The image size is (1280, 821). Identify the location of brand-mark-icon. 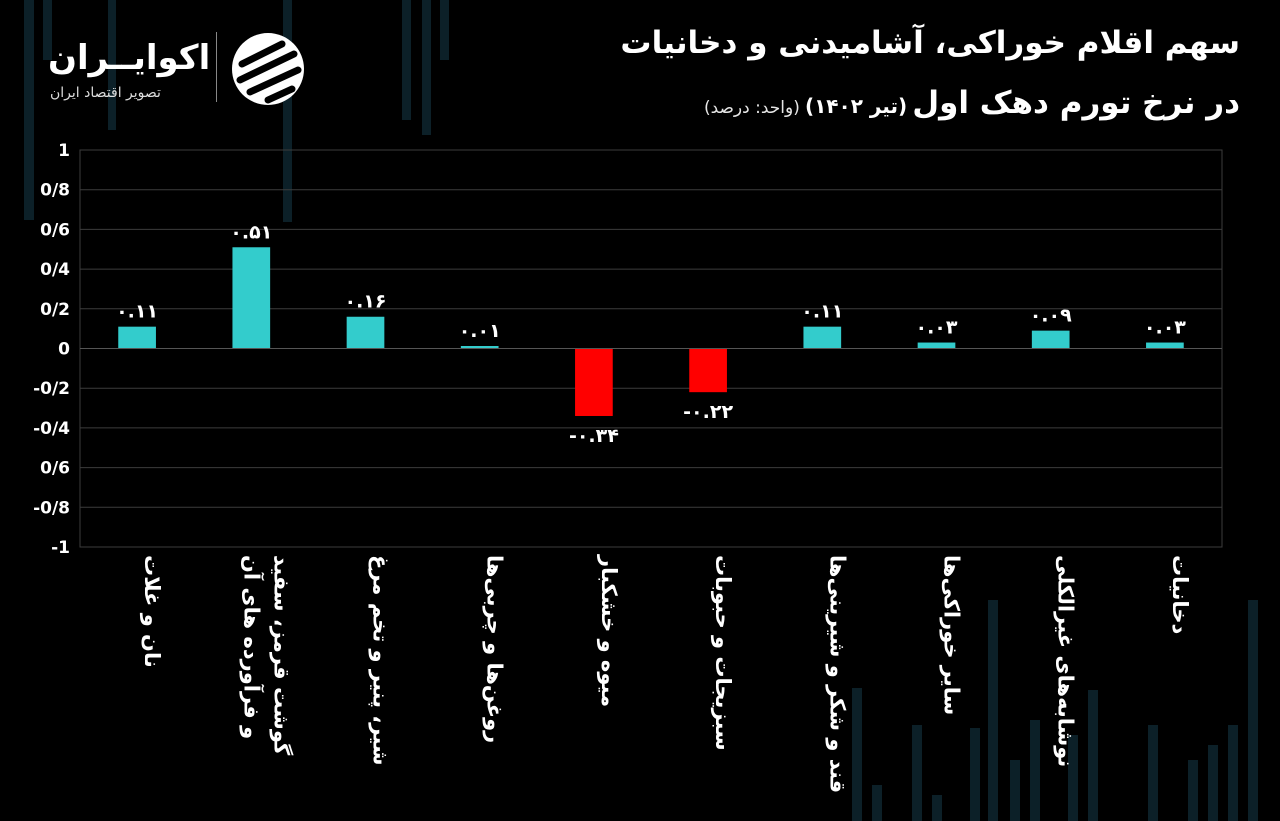
(268, 69).